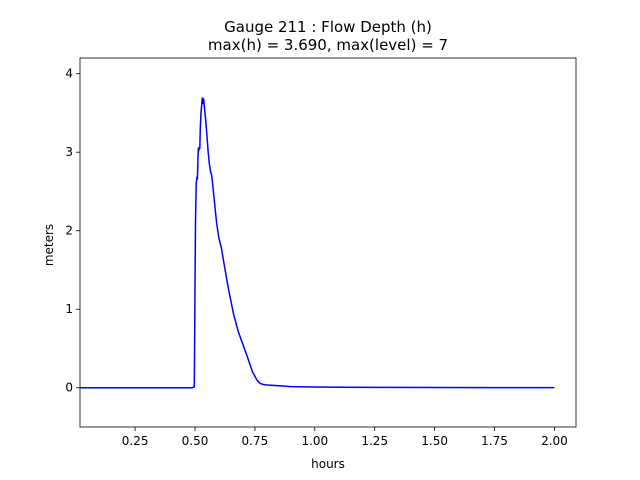 This screenshot has height=480, width=640. I want to click on x-tick-label: 2.00, so click(554, 441).